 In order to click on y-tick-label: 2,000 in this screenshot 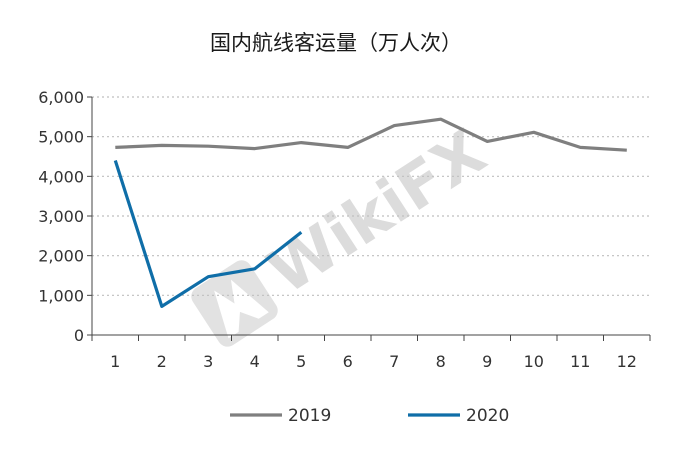, I will do `click(61, 256)`.